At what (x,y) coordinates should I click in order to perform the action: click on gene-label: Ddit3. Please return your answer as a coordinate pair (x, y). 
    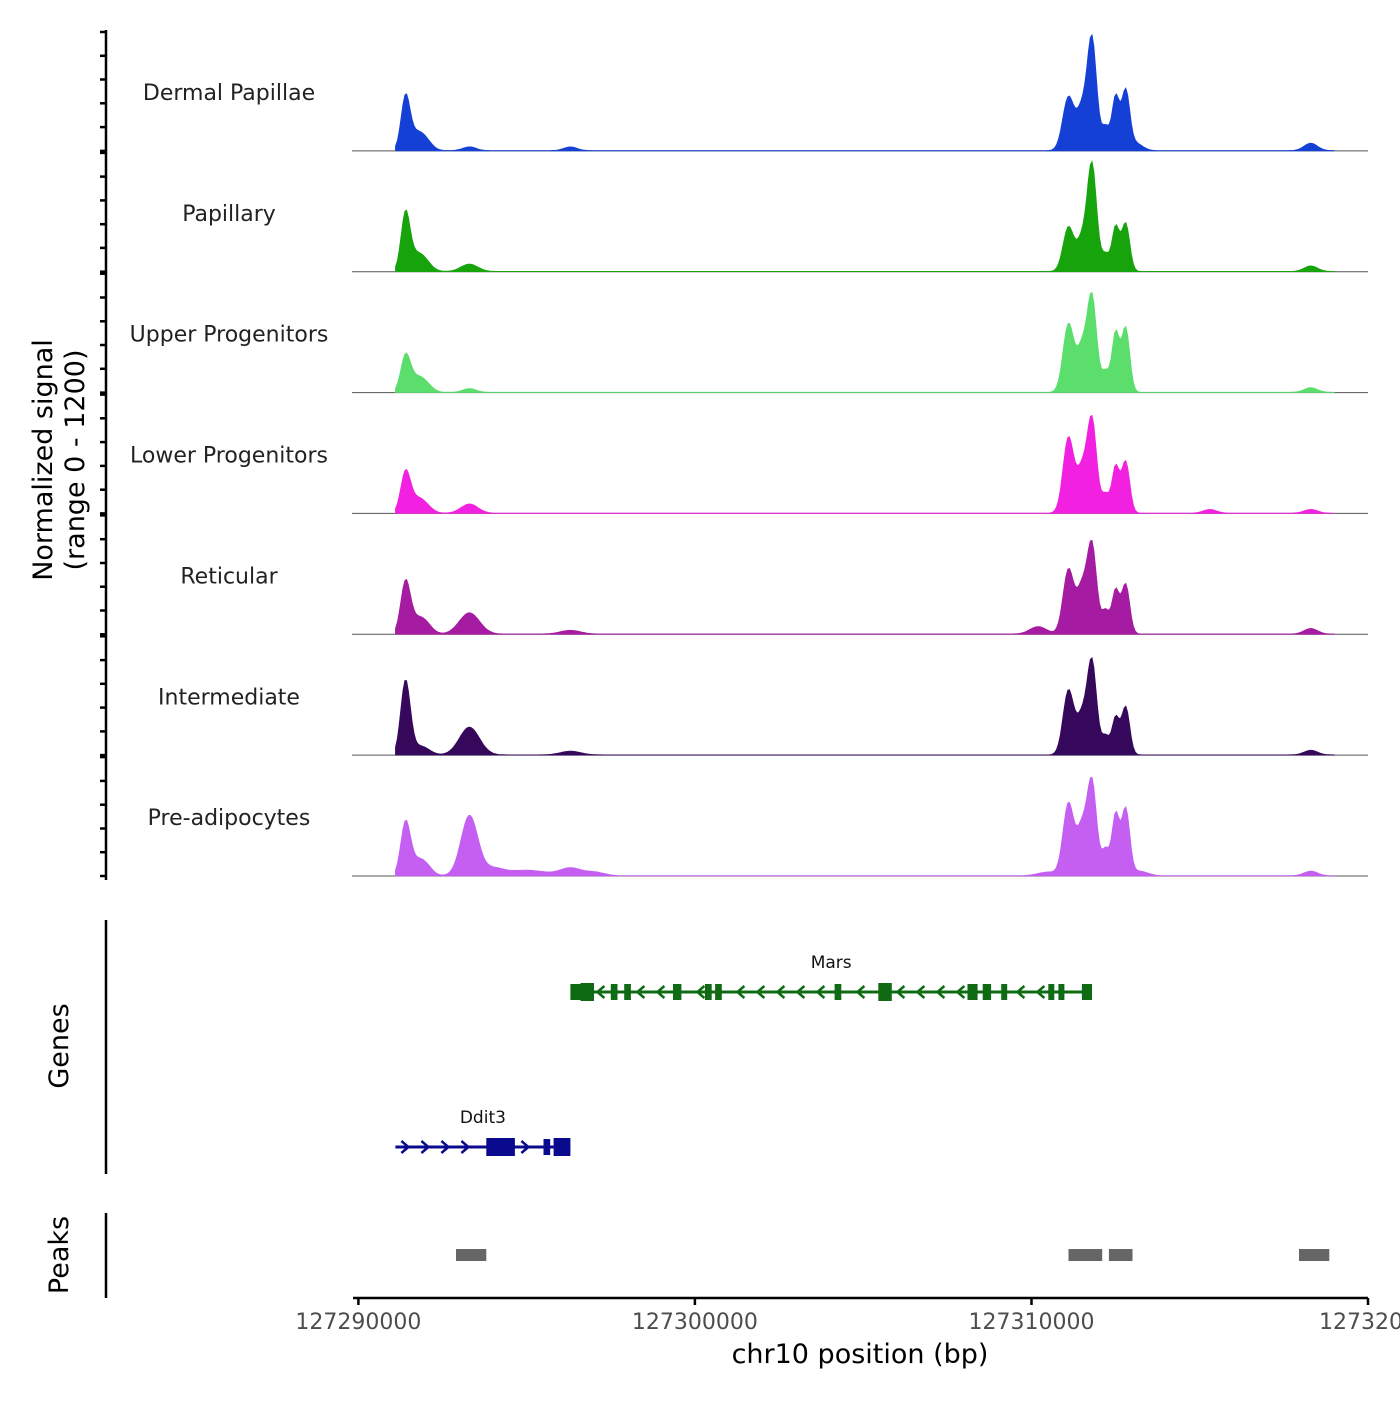
    Looking at the image, I should click on (483, 1118).